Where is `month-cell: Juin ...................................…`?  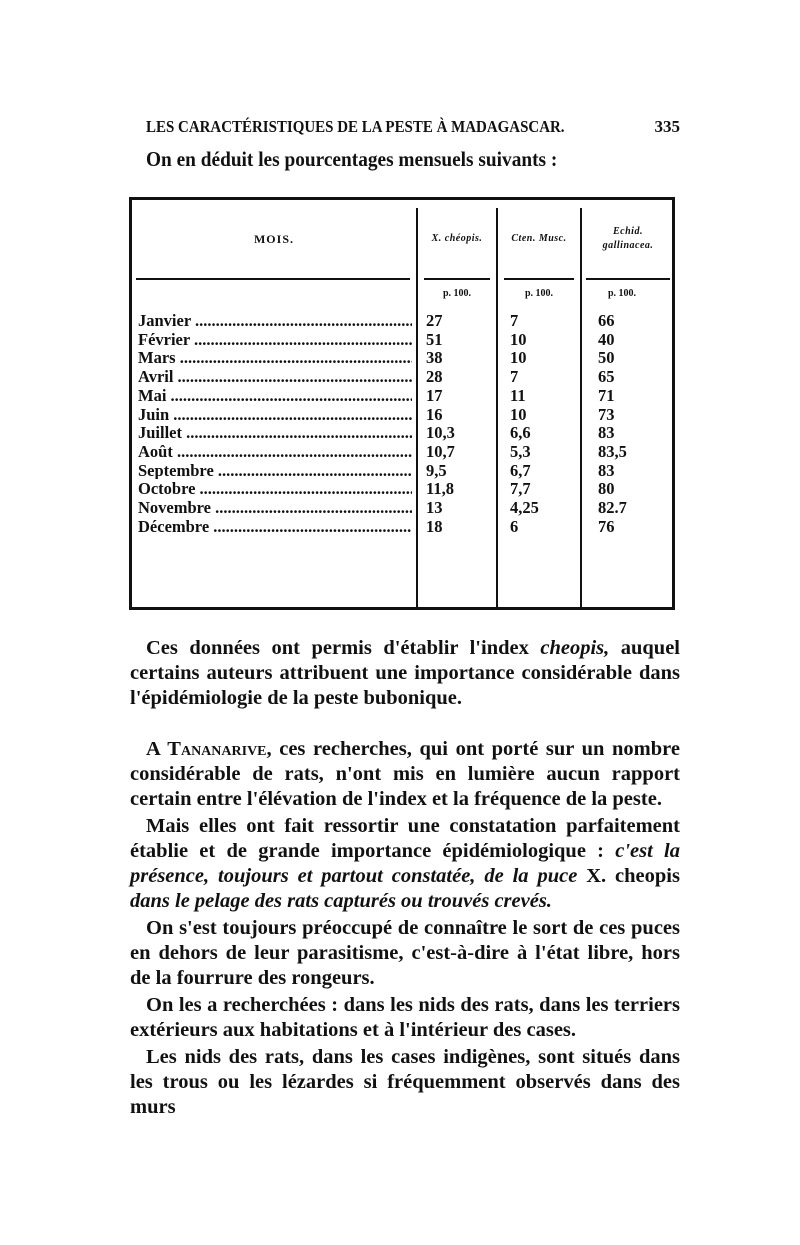
month-cell: Juin ...................................… is located at coordinates (275, 414).